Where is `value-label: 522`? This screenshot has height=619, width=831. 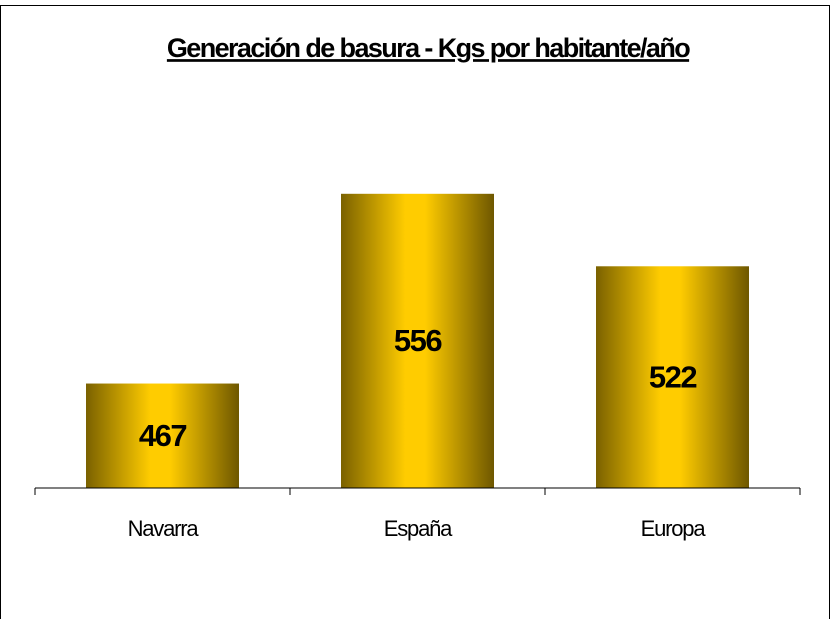 value-label: 522 is located at coordinates (672, 376).